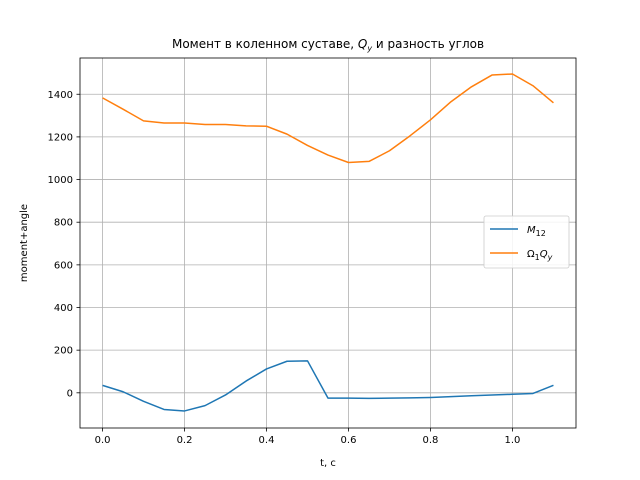  I want to click on y-tick-label: 800, so click(63, 223).